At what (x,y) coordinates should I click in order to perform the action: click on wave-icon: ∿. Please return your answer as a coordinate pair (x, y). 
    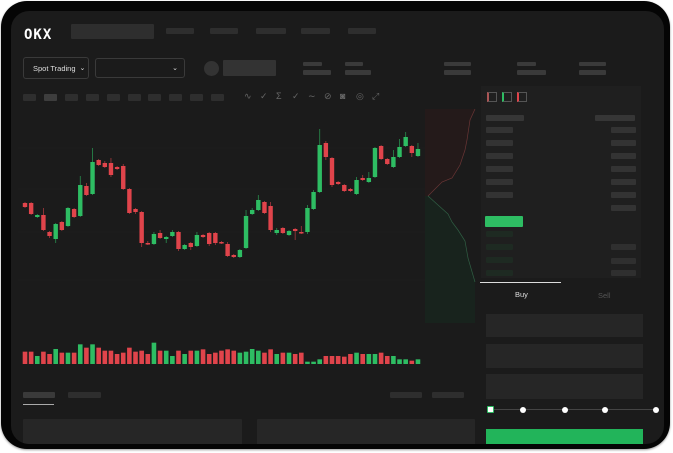
    Looking at the image, I should click on (248, 96).